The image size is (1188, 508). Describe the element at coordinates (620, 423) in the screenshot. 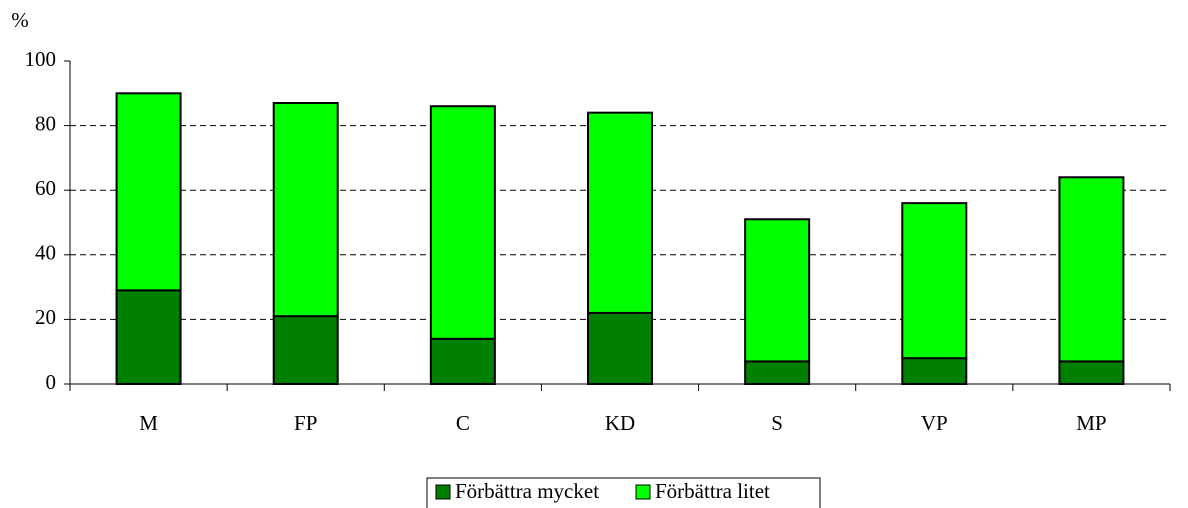

I see `x-tick-label: KD` at that location.